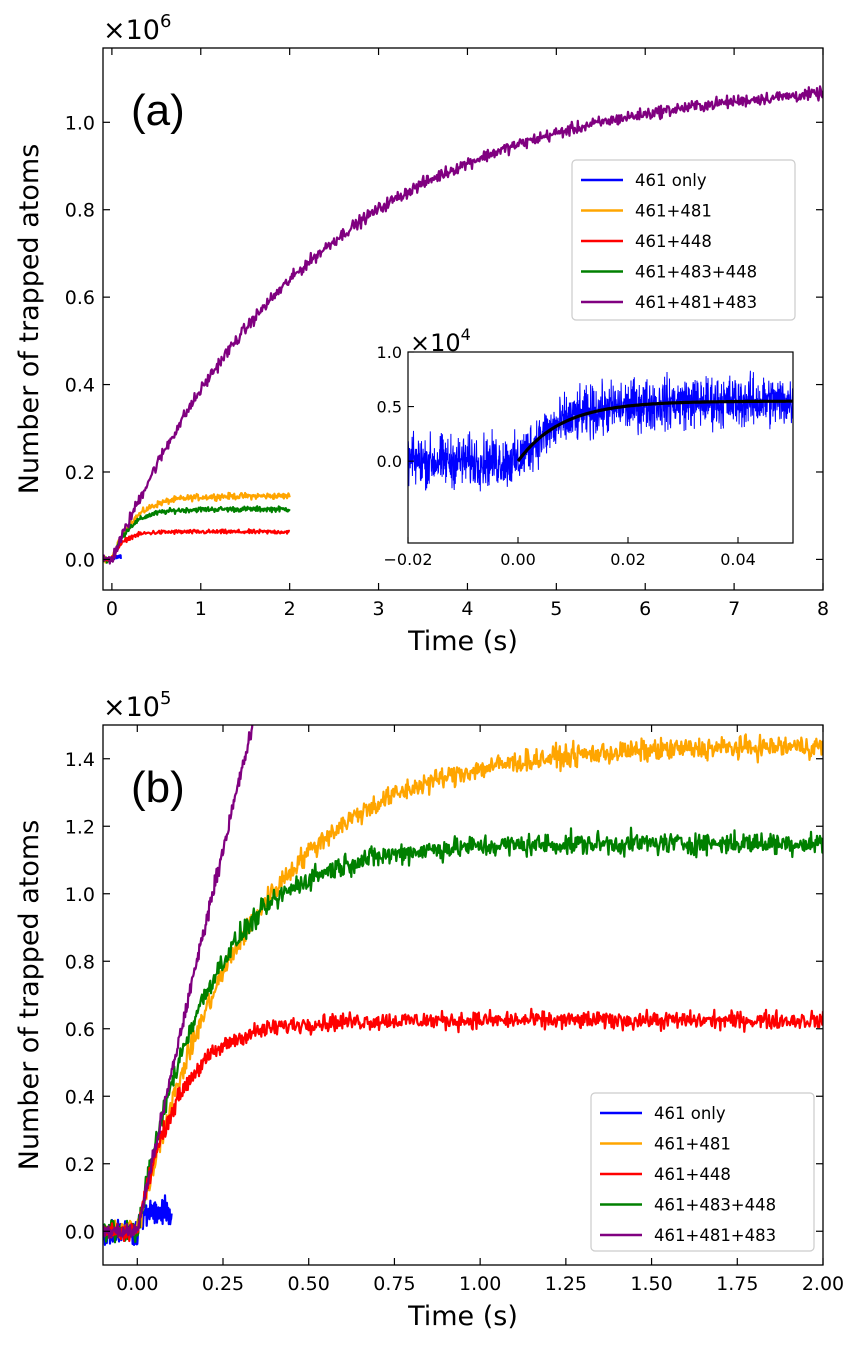 The height and width of the screenshot is (1347, 862). I want to click on x-tick-label: 8, so click(823, 609).